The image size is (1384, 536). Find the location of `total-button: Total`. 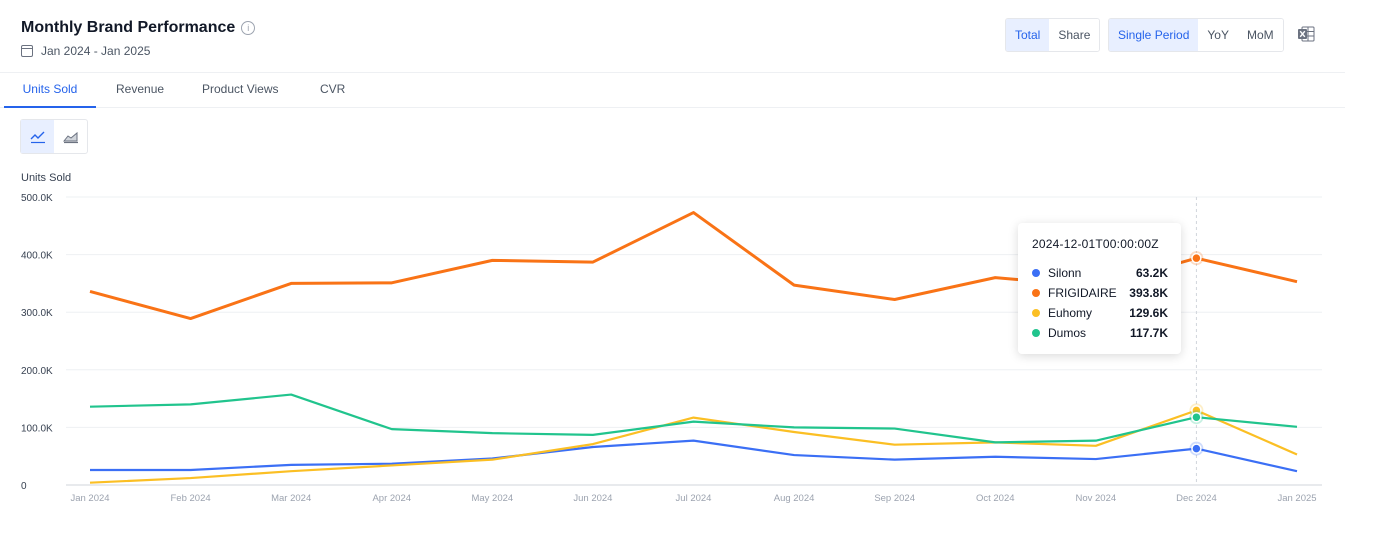

total-button: Total is located at coordinates (1028, 35).